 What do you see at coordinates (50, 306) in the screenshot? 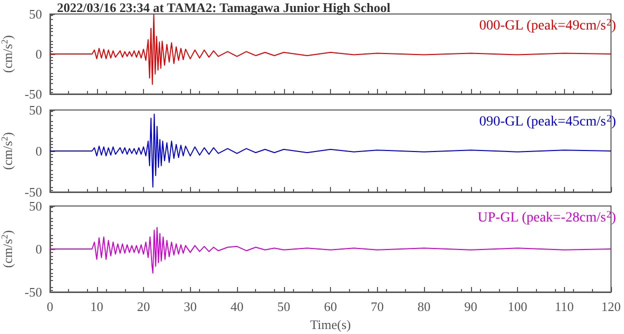
I see `x-tick-label: 0` at bounding box center [50, 306].